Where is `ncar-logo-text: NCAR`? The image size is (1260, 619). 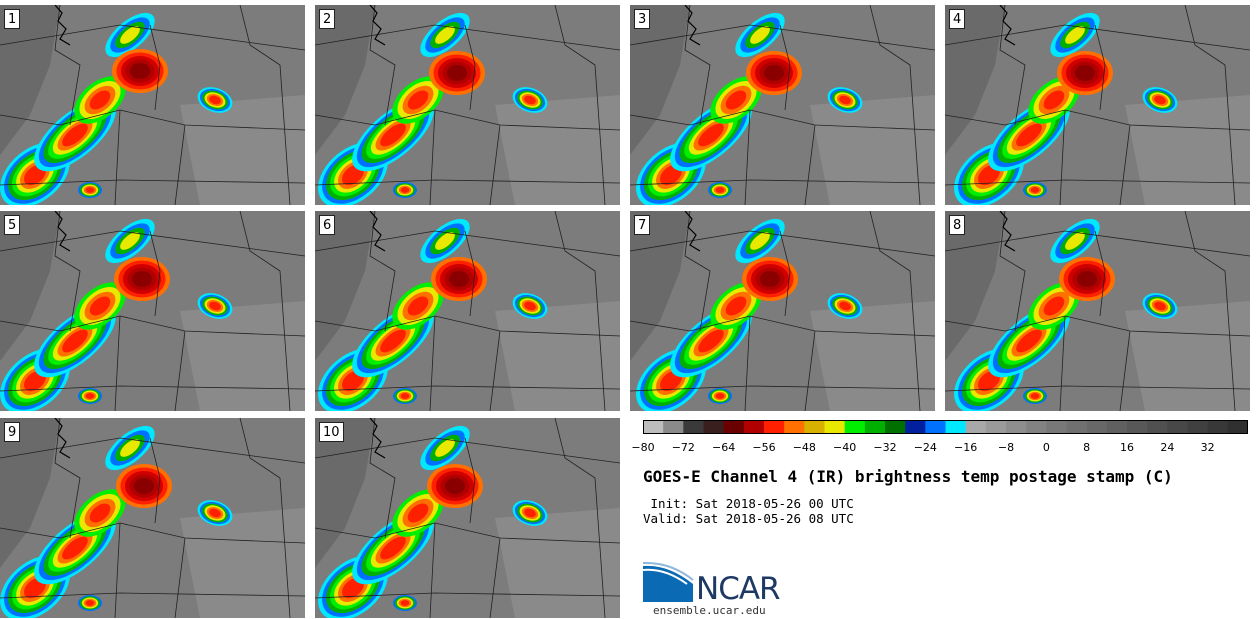
ncar-logo-text: NCAR is located at coordinates (738, 589).